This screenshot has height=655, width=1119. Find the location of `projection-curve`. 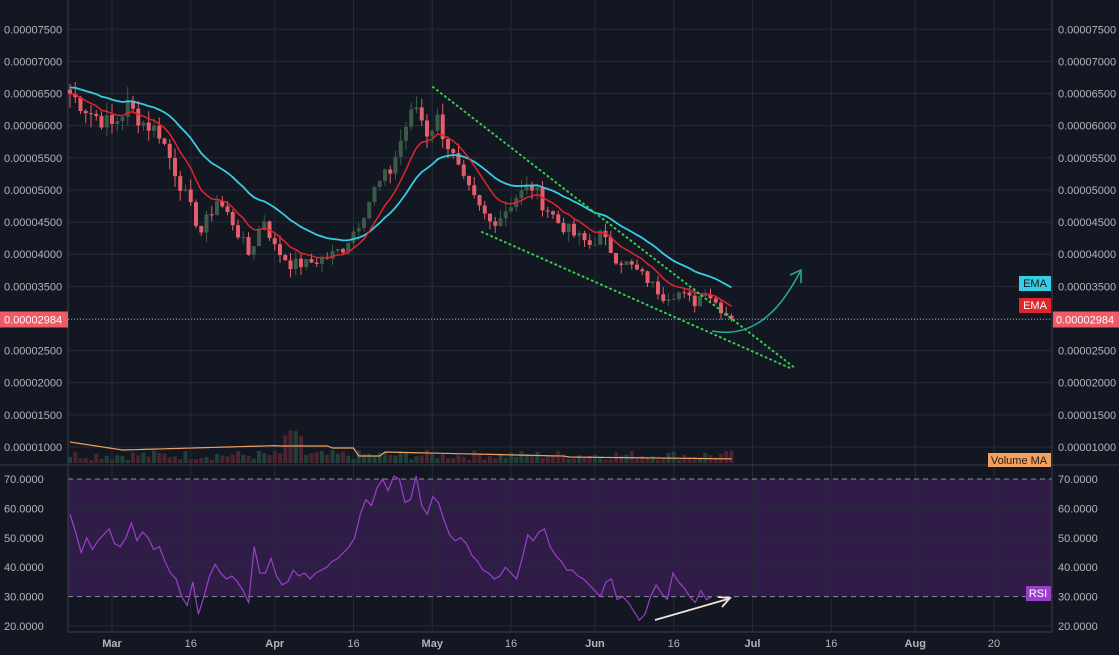

projection-curve is located at coordinates (756, 302).